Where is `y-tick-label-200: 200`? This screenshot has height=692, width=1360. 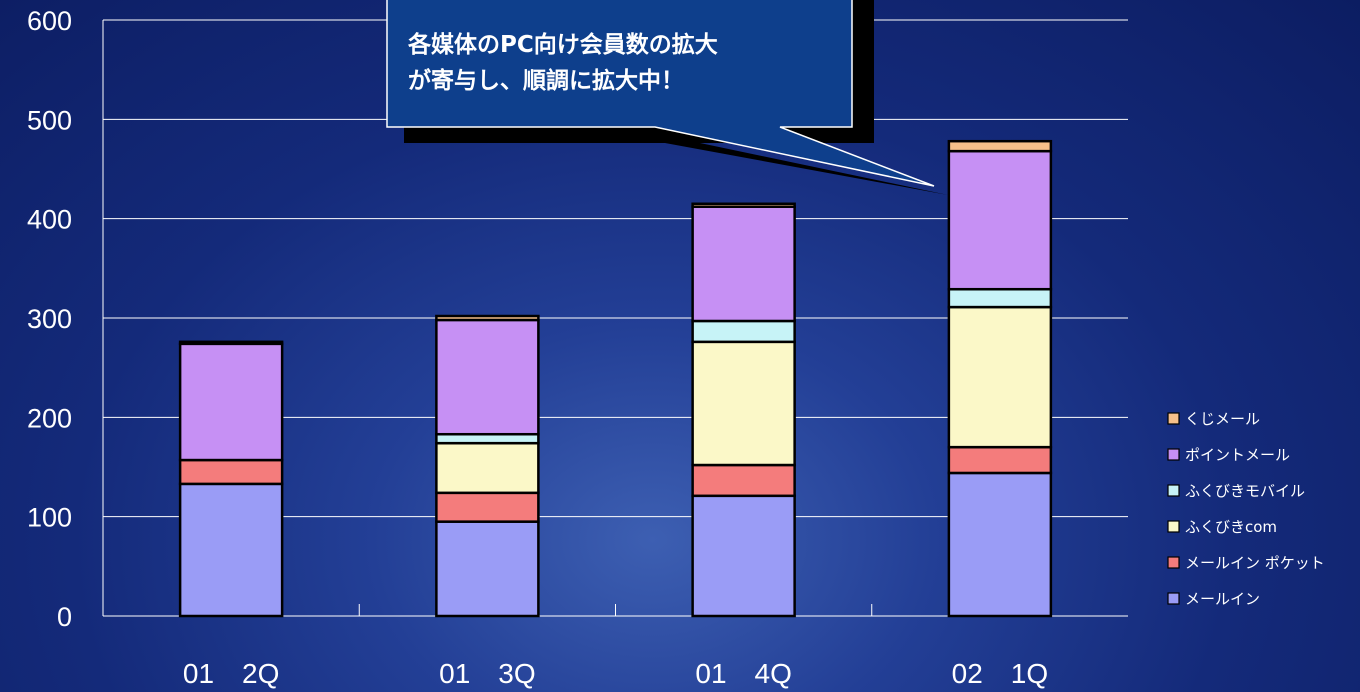
y-tick-label-200: 200 is located at coordinates (49, 418).